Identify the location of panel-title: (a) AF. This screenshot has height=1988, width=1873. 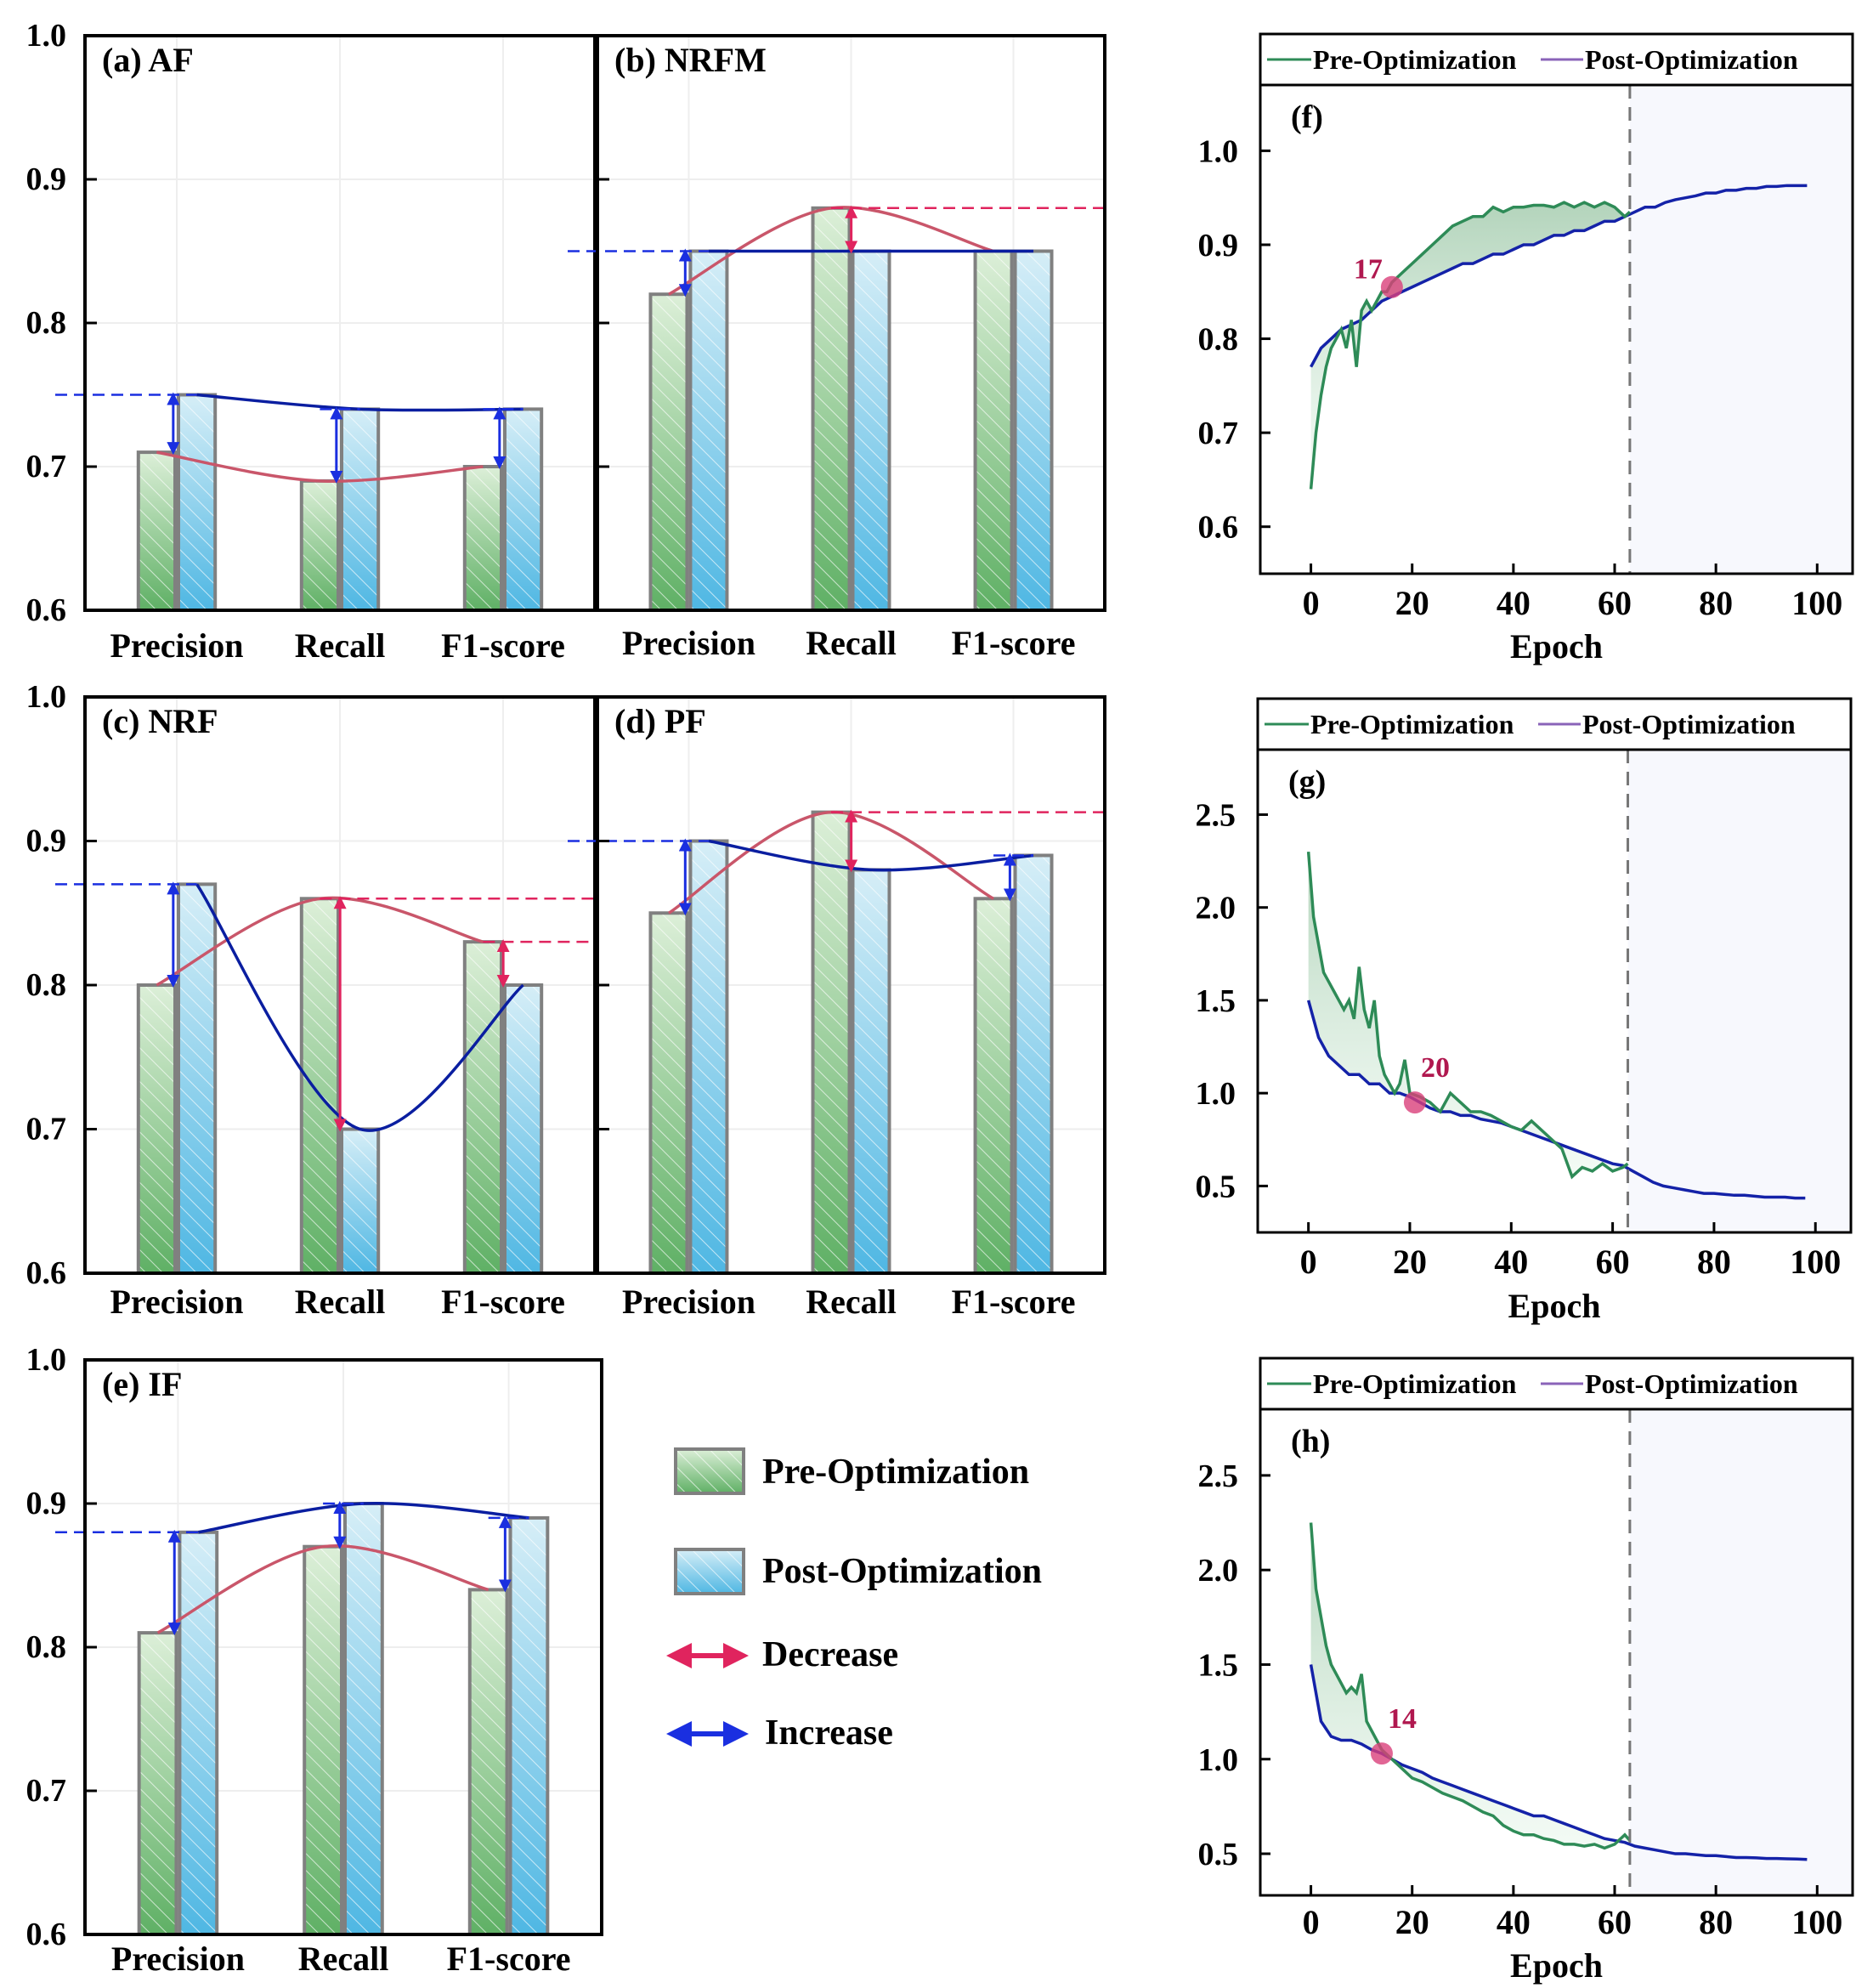
(148, 60).